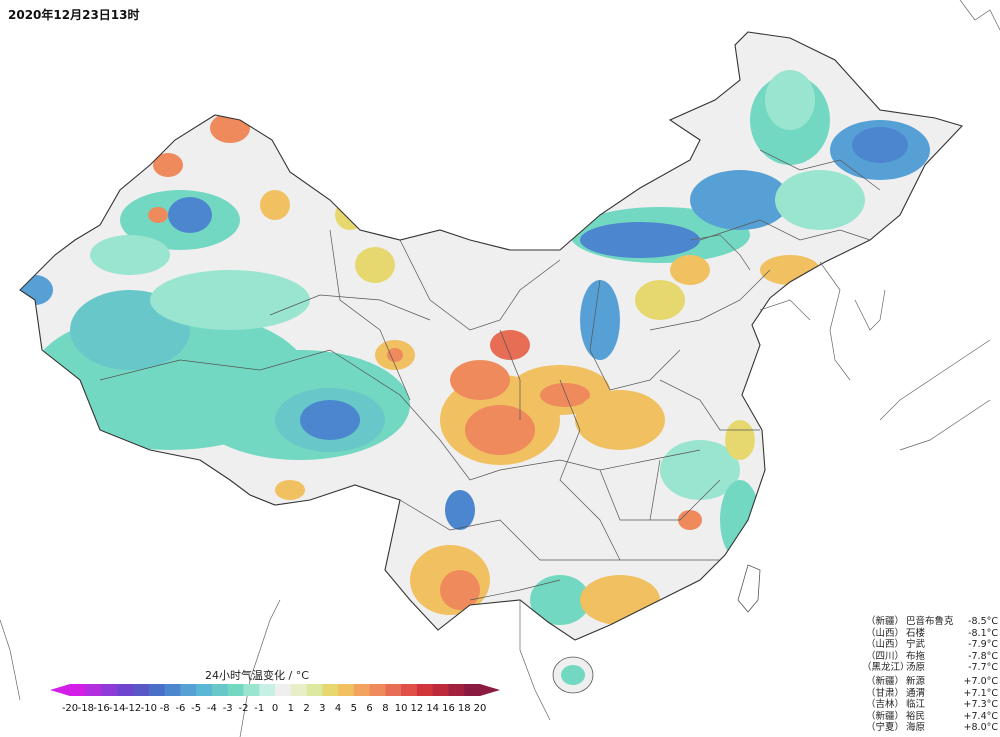 This screenshot has width=1000, height=737. I want to click on legend-tick-label: -12, so click(133, 708).